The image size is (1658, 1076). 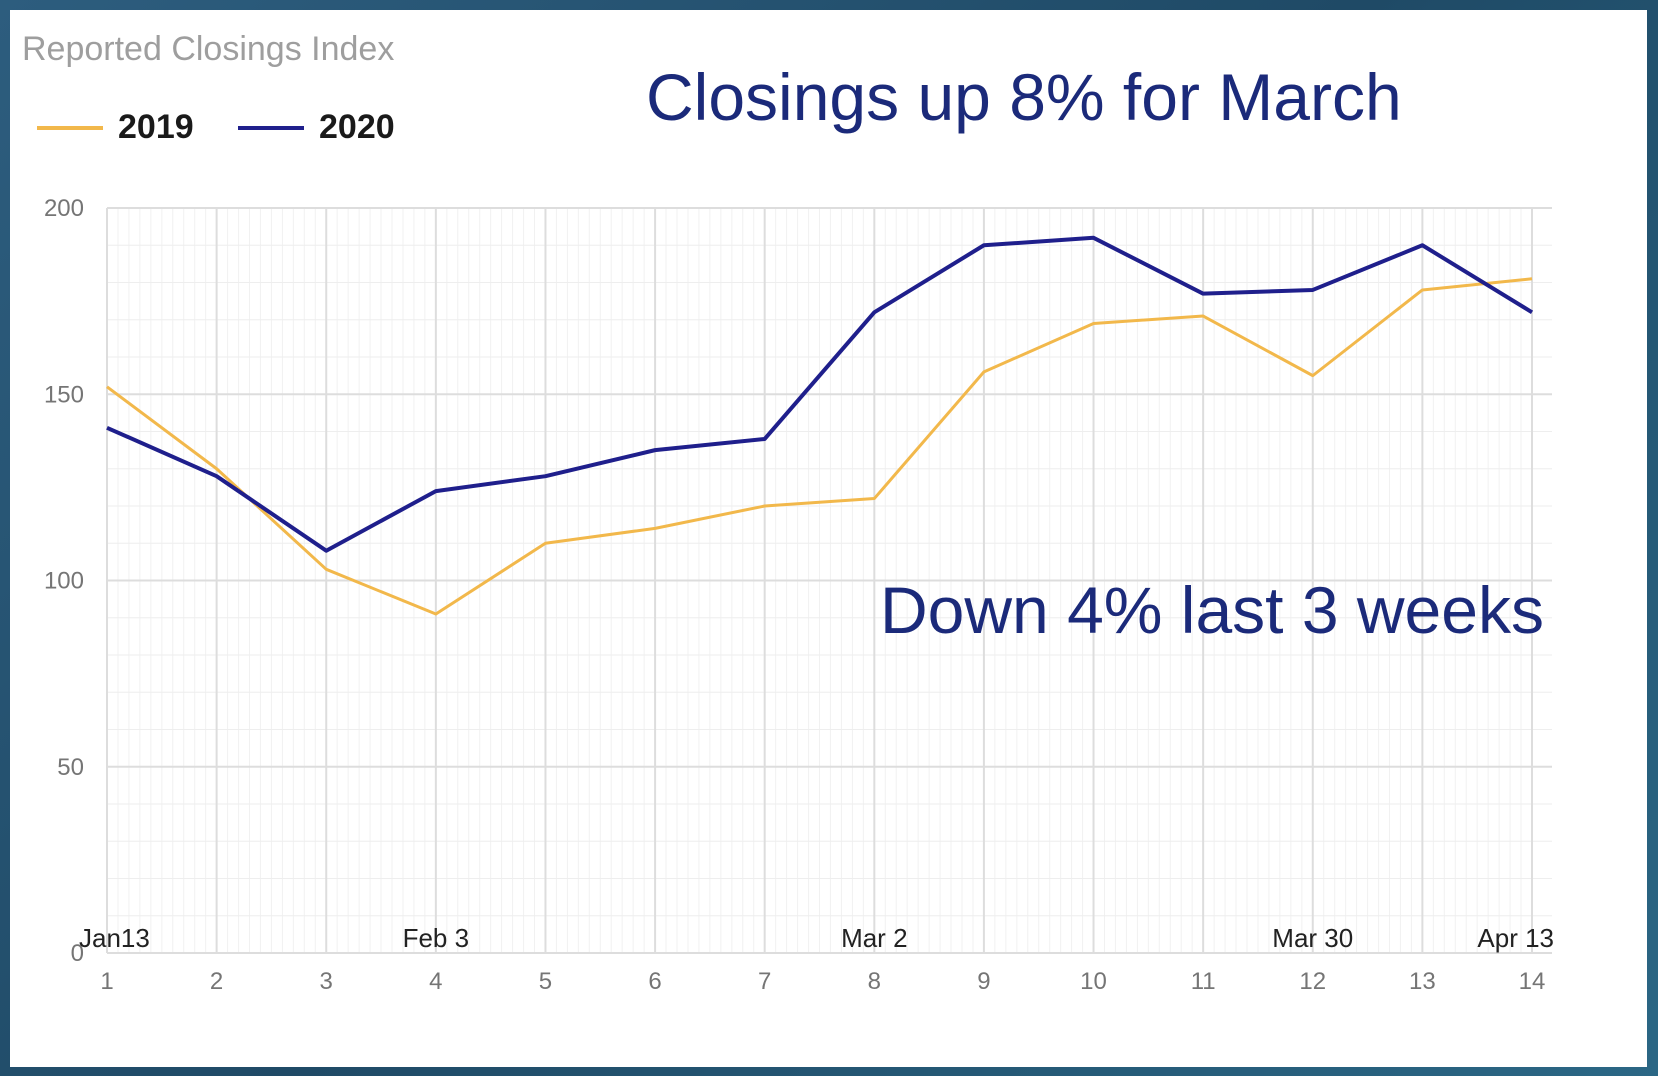 I want to click on x-tick-label: 9, so click(x=983, y=981).